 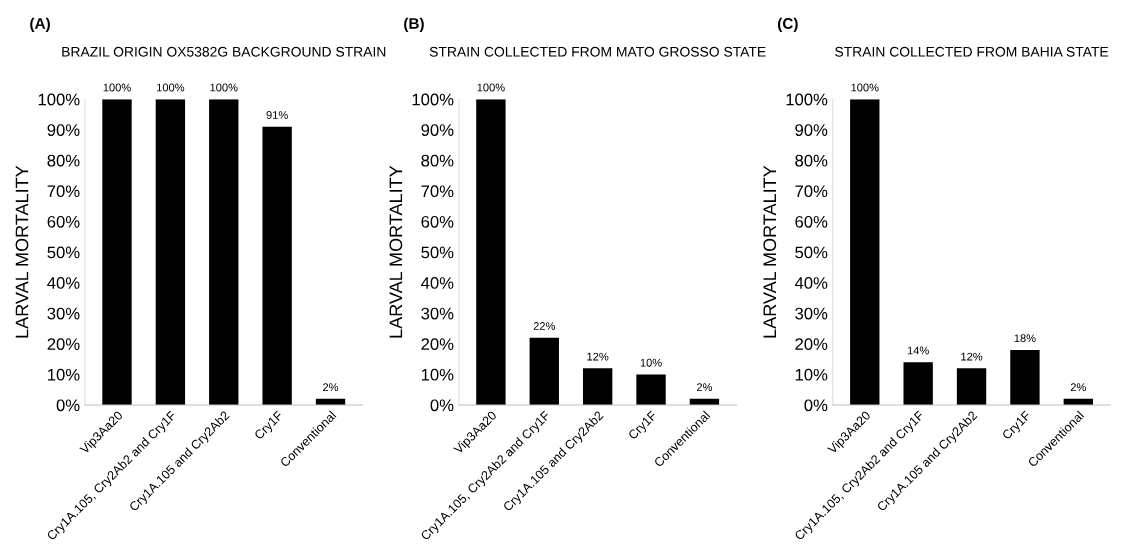 What do you see at coordinates (788, 24) in the screenshot?
I see `chart-title: (C)` at bounding box center [788, 24].